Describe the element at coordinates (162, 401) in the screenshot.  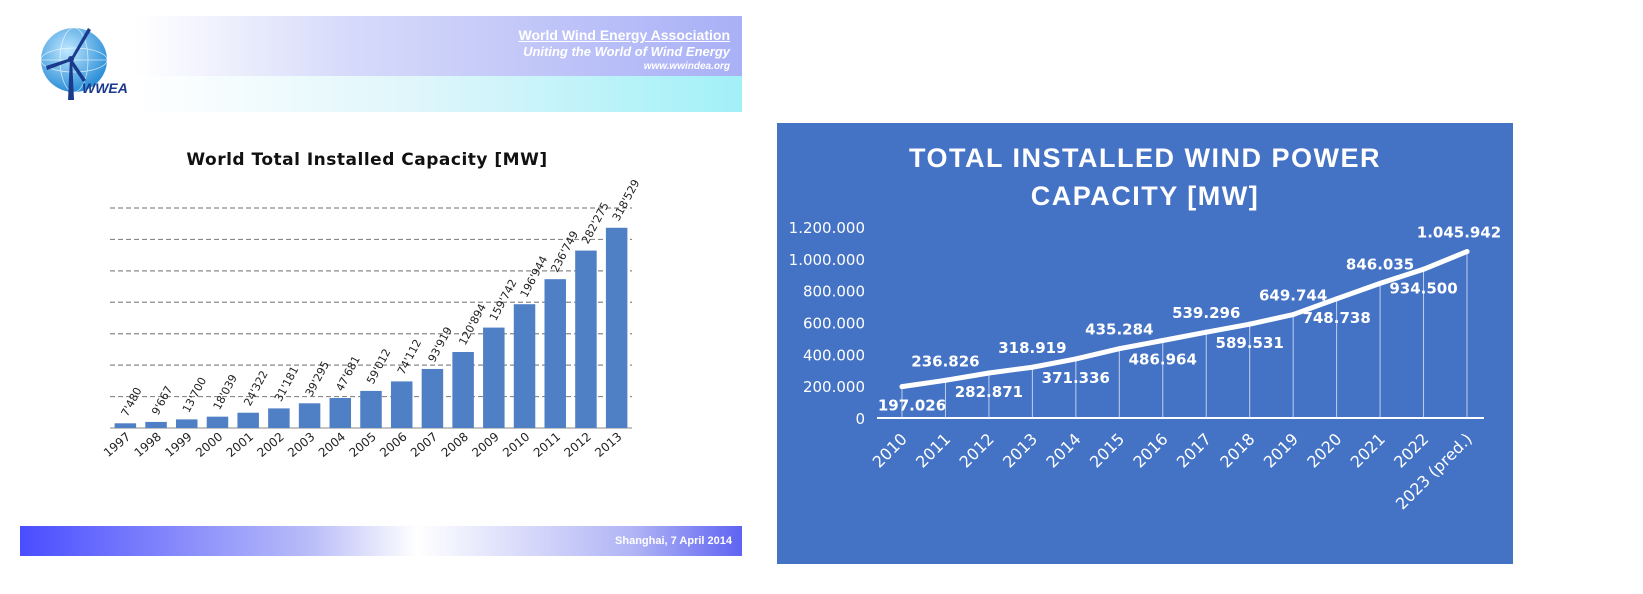
I see `left-data-label: 9'667` at that location.